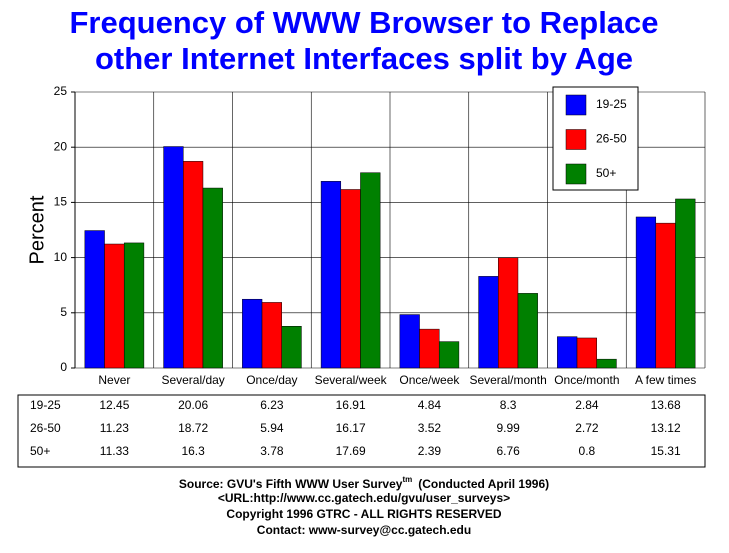 The height and width of the screenshot is (553, 729). I want to click on table-cell: 2.72, so click(587, 428).